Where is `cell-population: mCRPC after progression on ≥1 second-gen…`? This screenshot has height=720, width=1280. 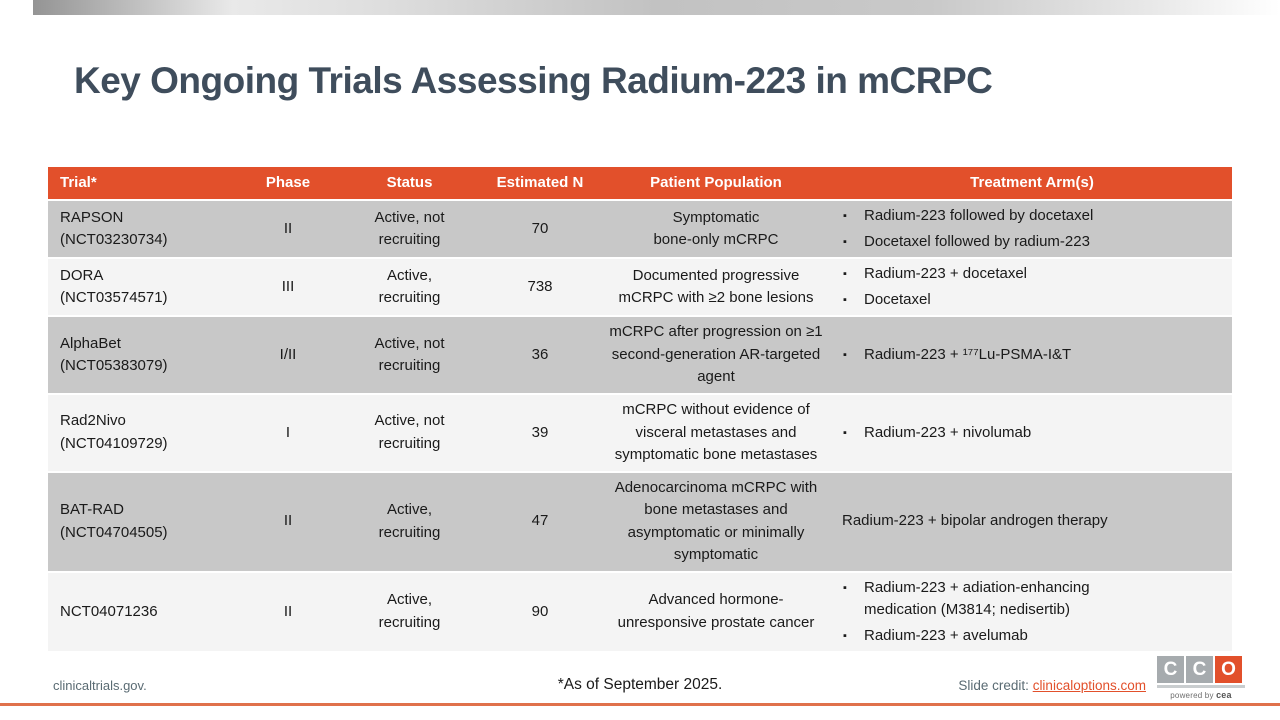 cell-population: mCRPC after progression on ≥1 second-gen… is located at coordinates (716, 355).